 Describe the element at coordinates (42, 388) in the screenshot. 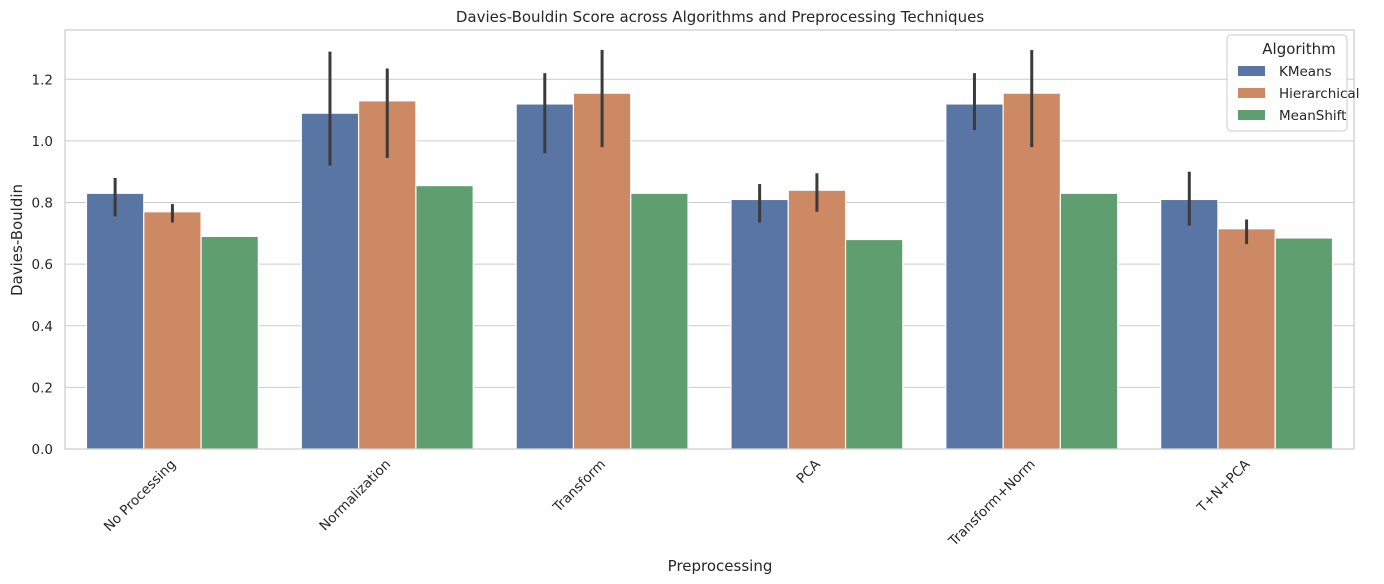

I see `y-tick-label: 0.2` at that location.